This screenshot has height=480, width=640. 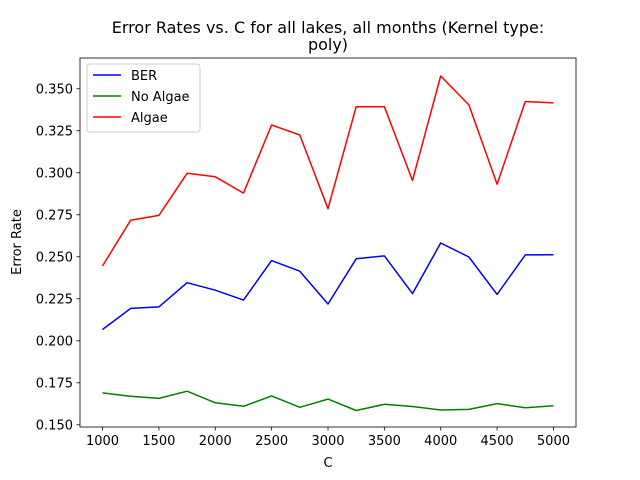 What do you see at coordinates (158, 441) in the screenshot?
I see `x-tick-label: 1500` at bounding box center [158, 441].